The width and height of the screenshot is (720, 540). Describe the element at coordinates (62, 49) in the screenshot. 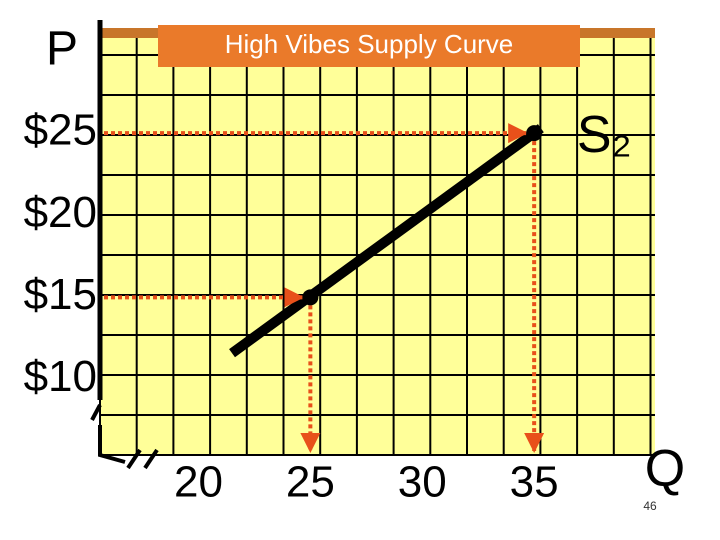

I see `y-axis-label: P` at that location.